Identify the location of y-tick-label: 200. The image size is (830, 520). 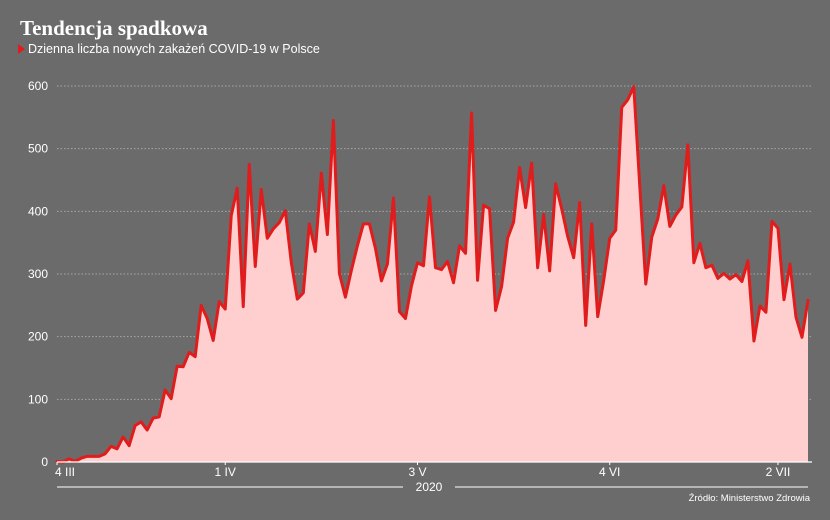
(38, 337).